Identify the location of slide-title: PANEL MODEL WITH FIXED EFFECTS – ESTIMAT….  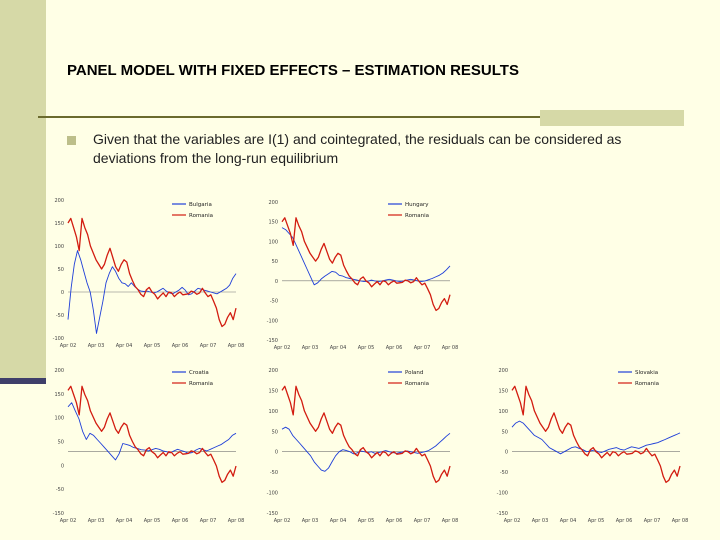
(293, 70).